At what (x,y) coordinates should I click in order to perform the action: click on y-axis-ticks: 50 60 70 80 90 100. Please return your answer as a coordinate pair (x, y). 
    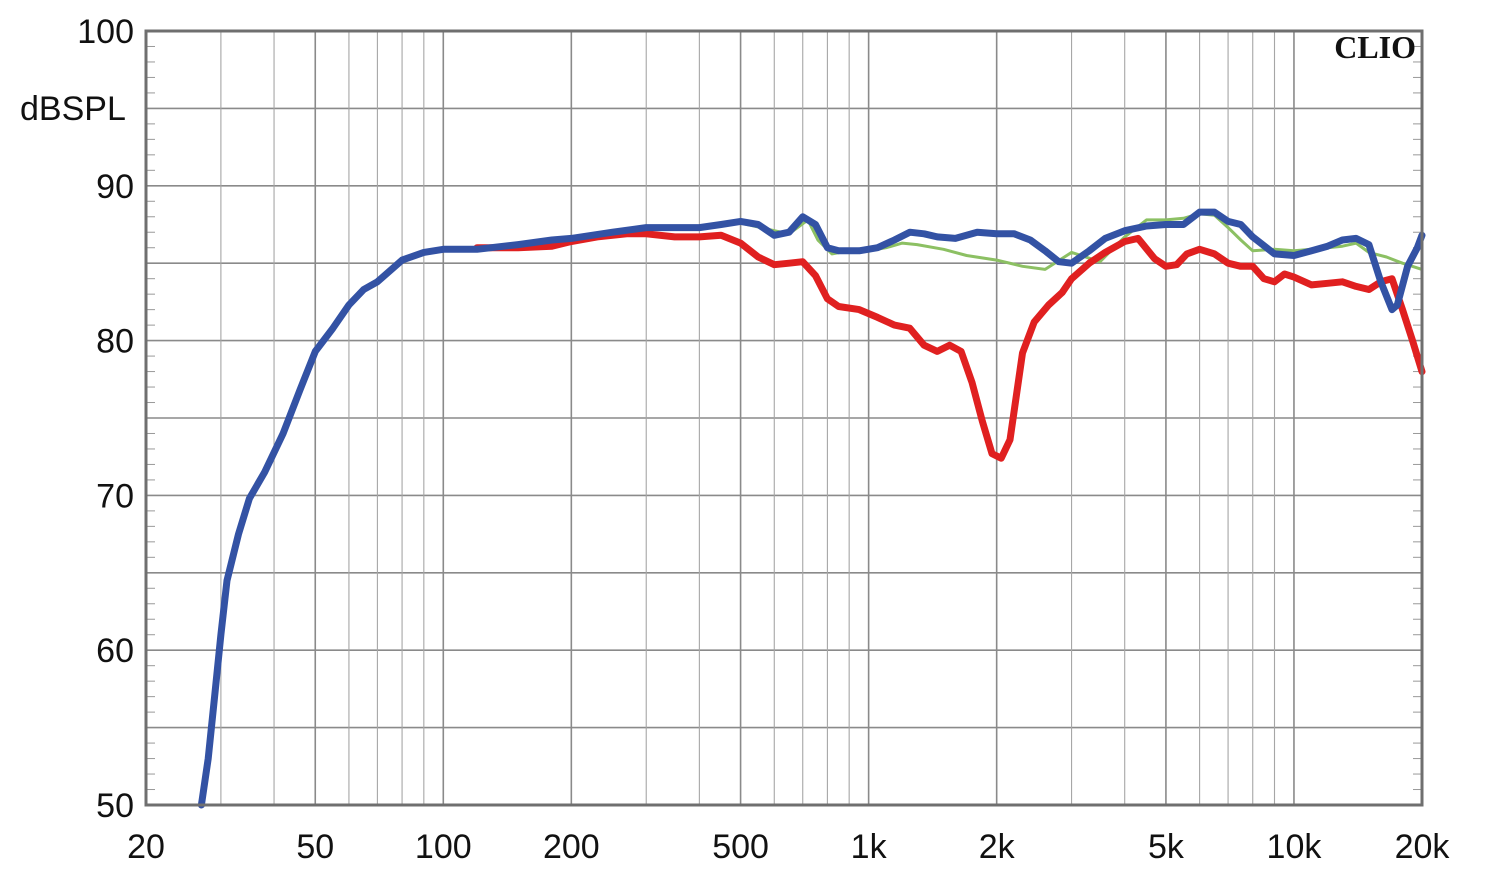
    Looking at the image, I should click on (105, 419).